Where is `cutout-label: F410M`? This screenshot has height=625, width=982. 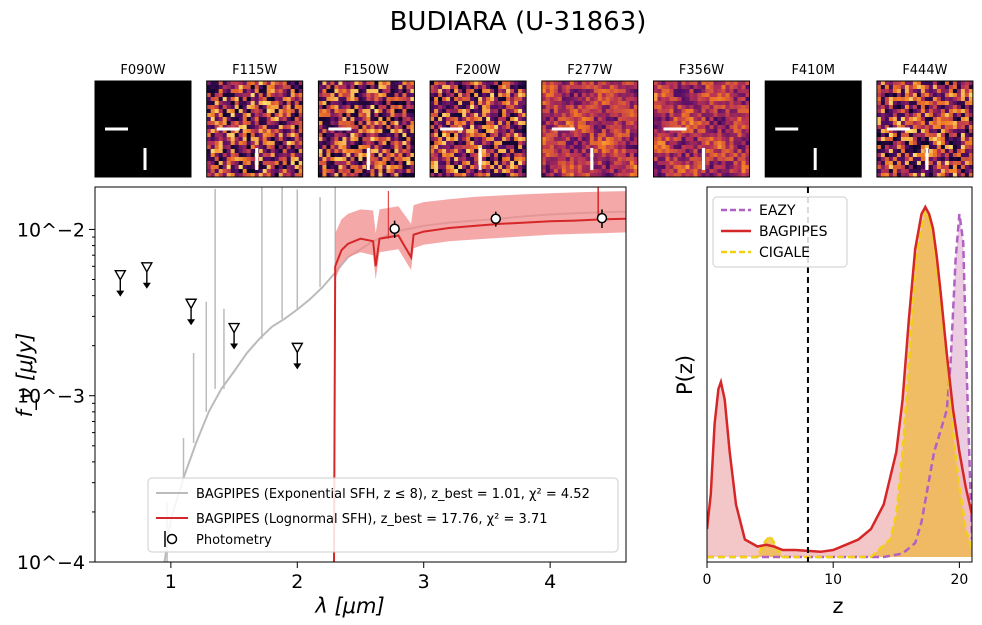 cutout-label: F410M is located at coordinates (813, 70).